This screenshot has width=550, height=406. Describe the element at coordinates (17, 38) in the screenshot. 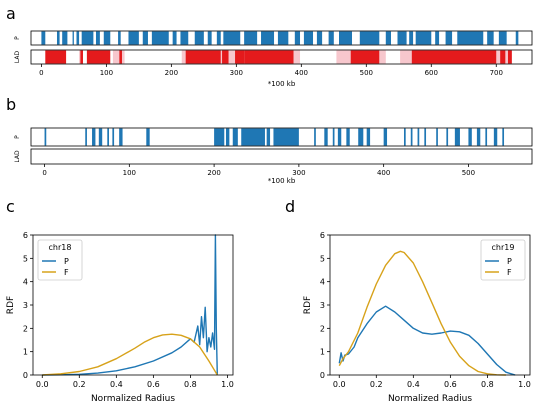

I see `p-row-label: P` at that location.